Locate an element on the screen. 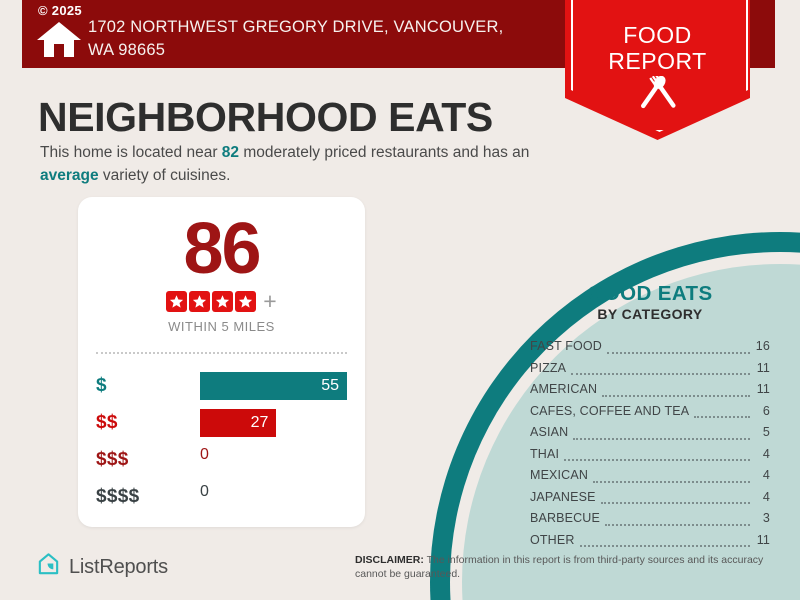  price-tier-row: $$$$ 0 is located at coordinates (221, 497).